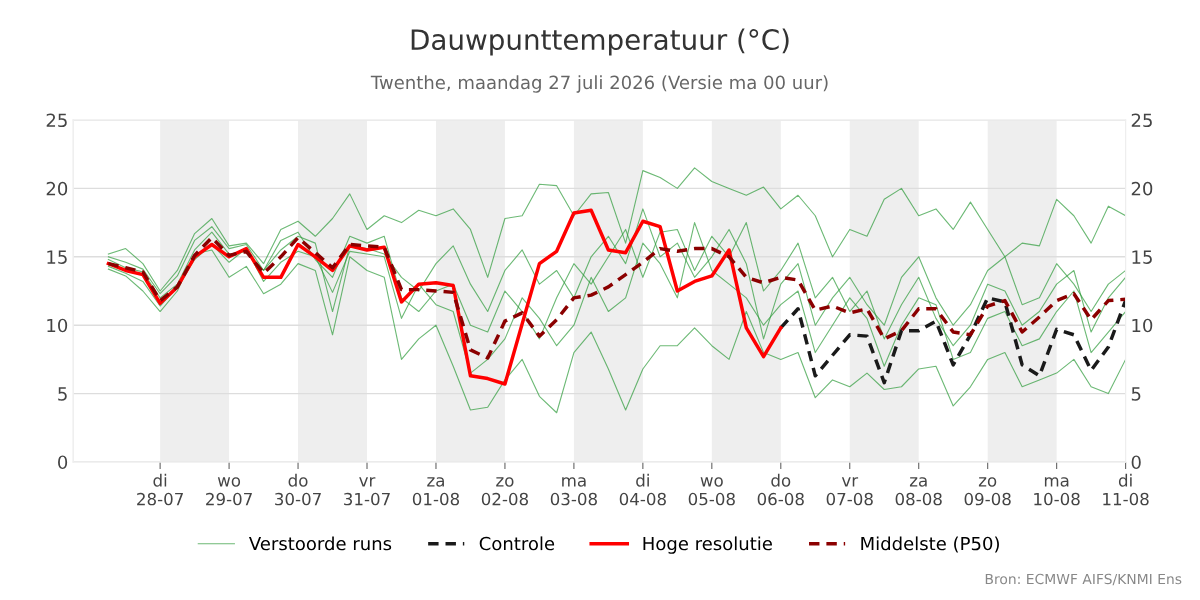 This screenshot has height=600, width=1200. Describe the element at coordinates (1126, 489) in the screenshot. I see `x-tick-label: di 11-08` at that location.